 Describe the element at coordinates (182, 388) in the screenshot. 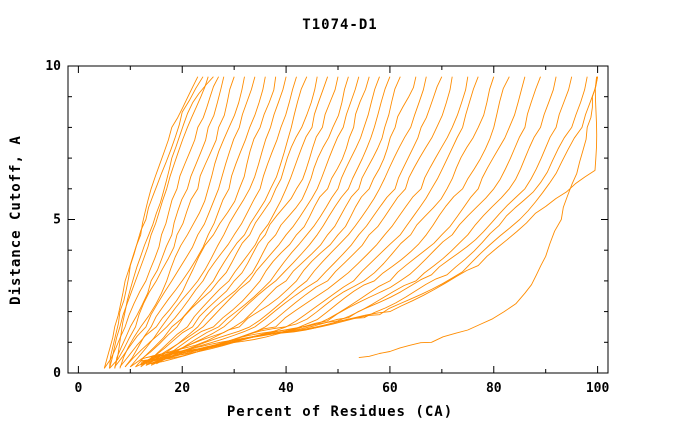

I see `x-tick-label: 20` at that location.